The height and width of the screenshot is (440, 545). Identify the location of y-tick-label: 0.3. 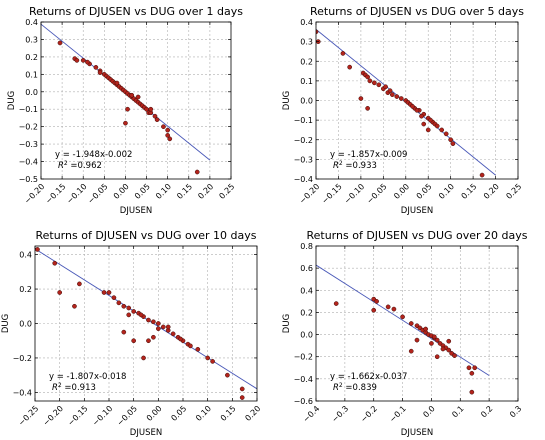
(31, 39).